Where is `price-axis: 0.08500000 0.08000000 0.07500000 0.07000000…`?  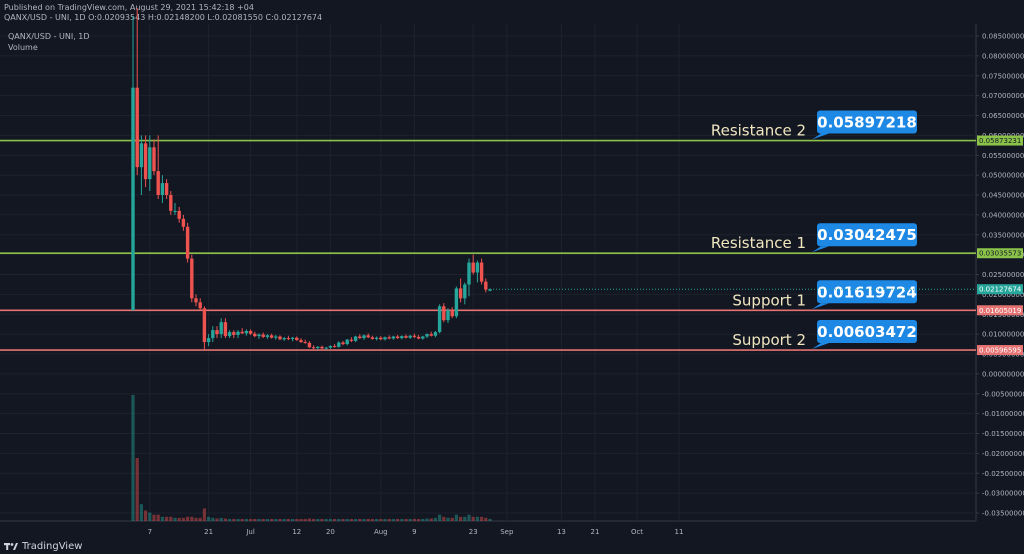
price-axis: 0.08500000 0.08000000 0.07500000 0.07000000… is located at coordinates (1000, 275).